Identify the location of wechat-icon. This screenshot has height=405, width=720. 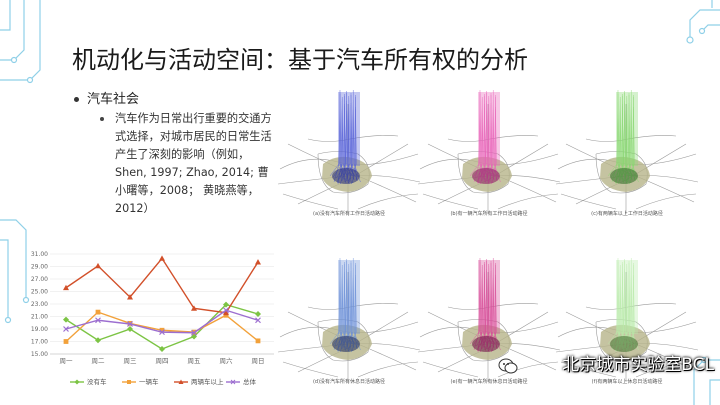
(508, 366).